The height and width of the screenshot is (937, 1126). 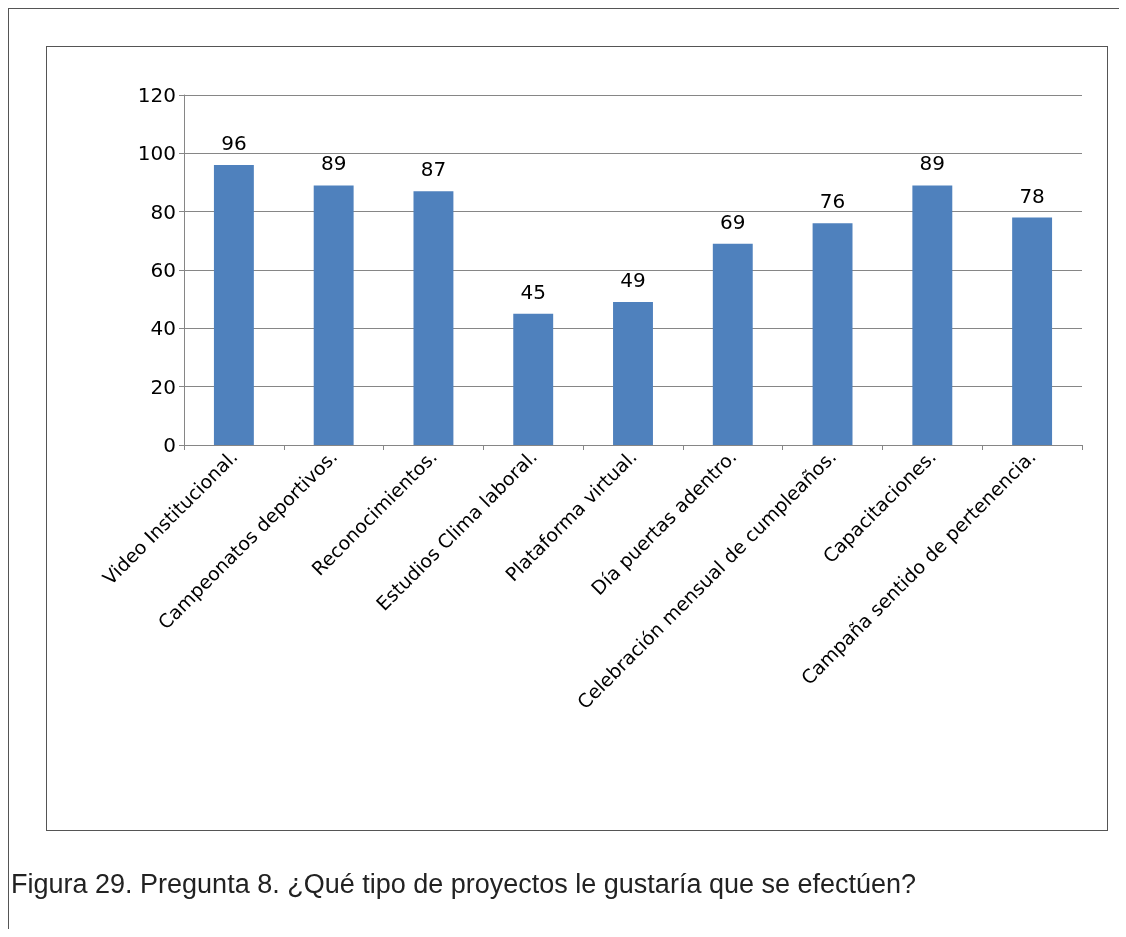 What do you see at coordinates (156, 95) in the screenshot?
I see `y-tick-label: 120` at bounding box center [156, 95].